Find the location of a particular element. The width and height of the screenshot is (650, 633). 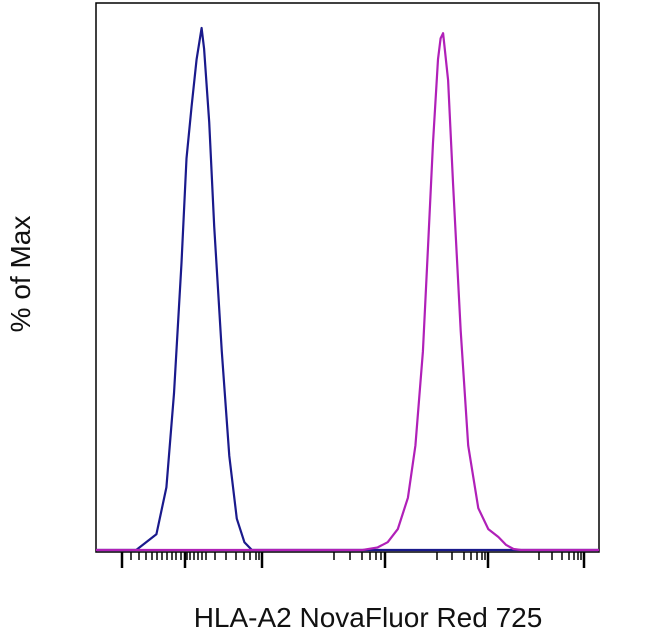

x-axis-label: HLA-A2 NovaFluor Red 725 is located at coordinates (368, 617).